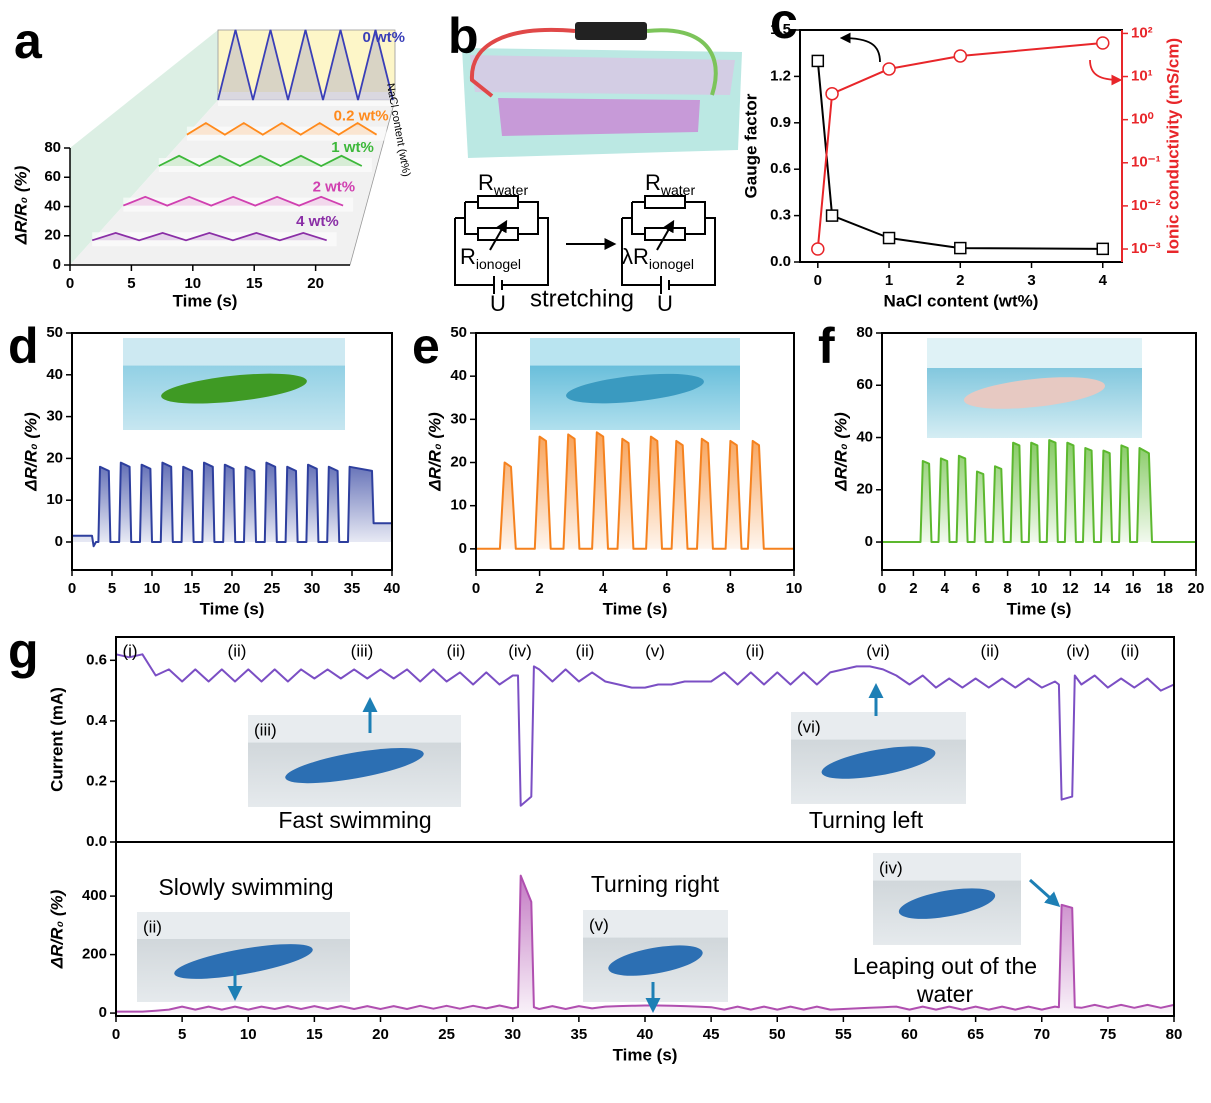 The image size is (1211, 1103). Describe the element at coordinates (976, 588) in the screenshot. I see `x-tick-label: 6` at that location.